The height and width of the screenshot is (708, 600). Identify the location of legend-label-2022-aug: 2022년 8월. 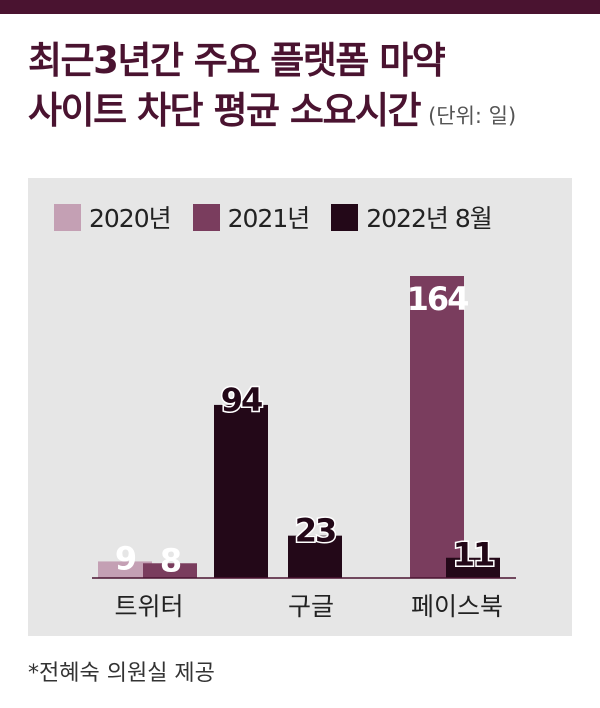
(429, 218).